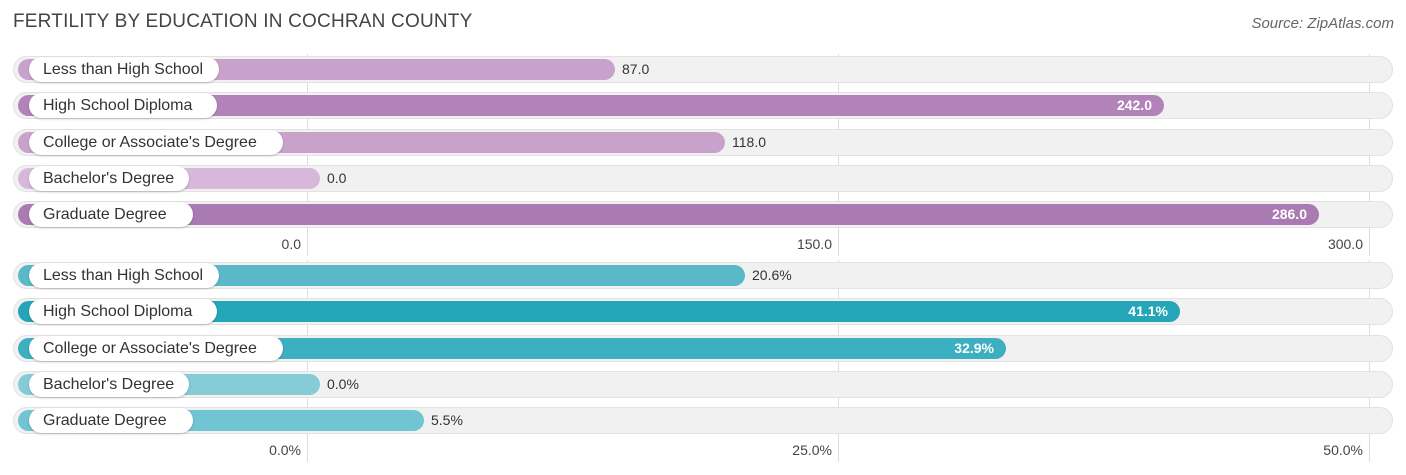 The width and height of the screenshot is (1406, 475). I want to click on value-label: 20.6%, so click(772, 275).